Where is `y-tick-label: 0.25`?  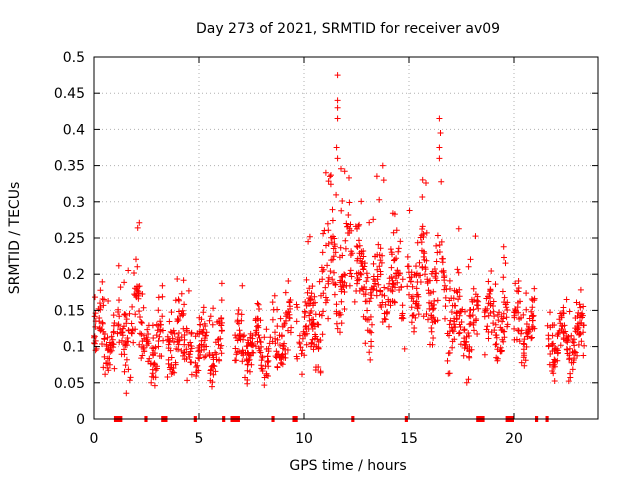
y-tick-label: 0.25 is located at coordinates (69, 239).